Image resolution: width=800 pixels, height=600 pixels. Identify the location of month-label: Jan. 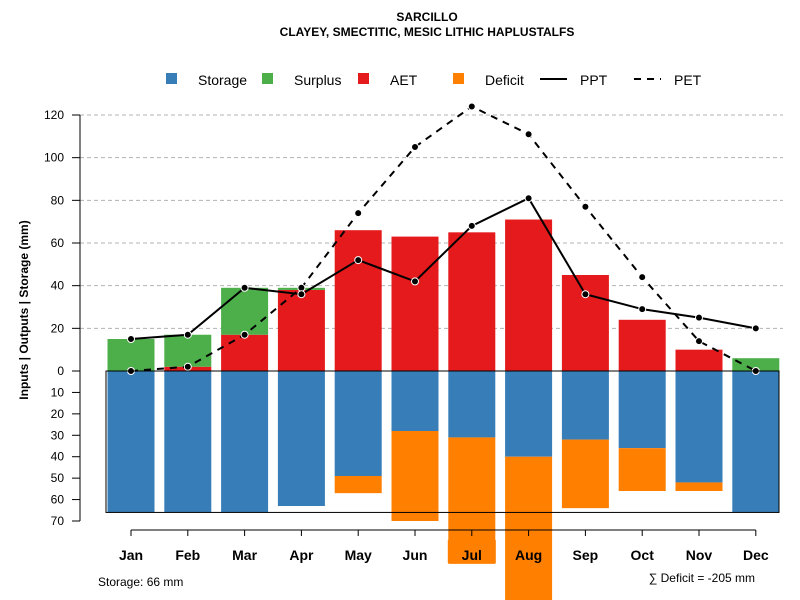
(131, 555).